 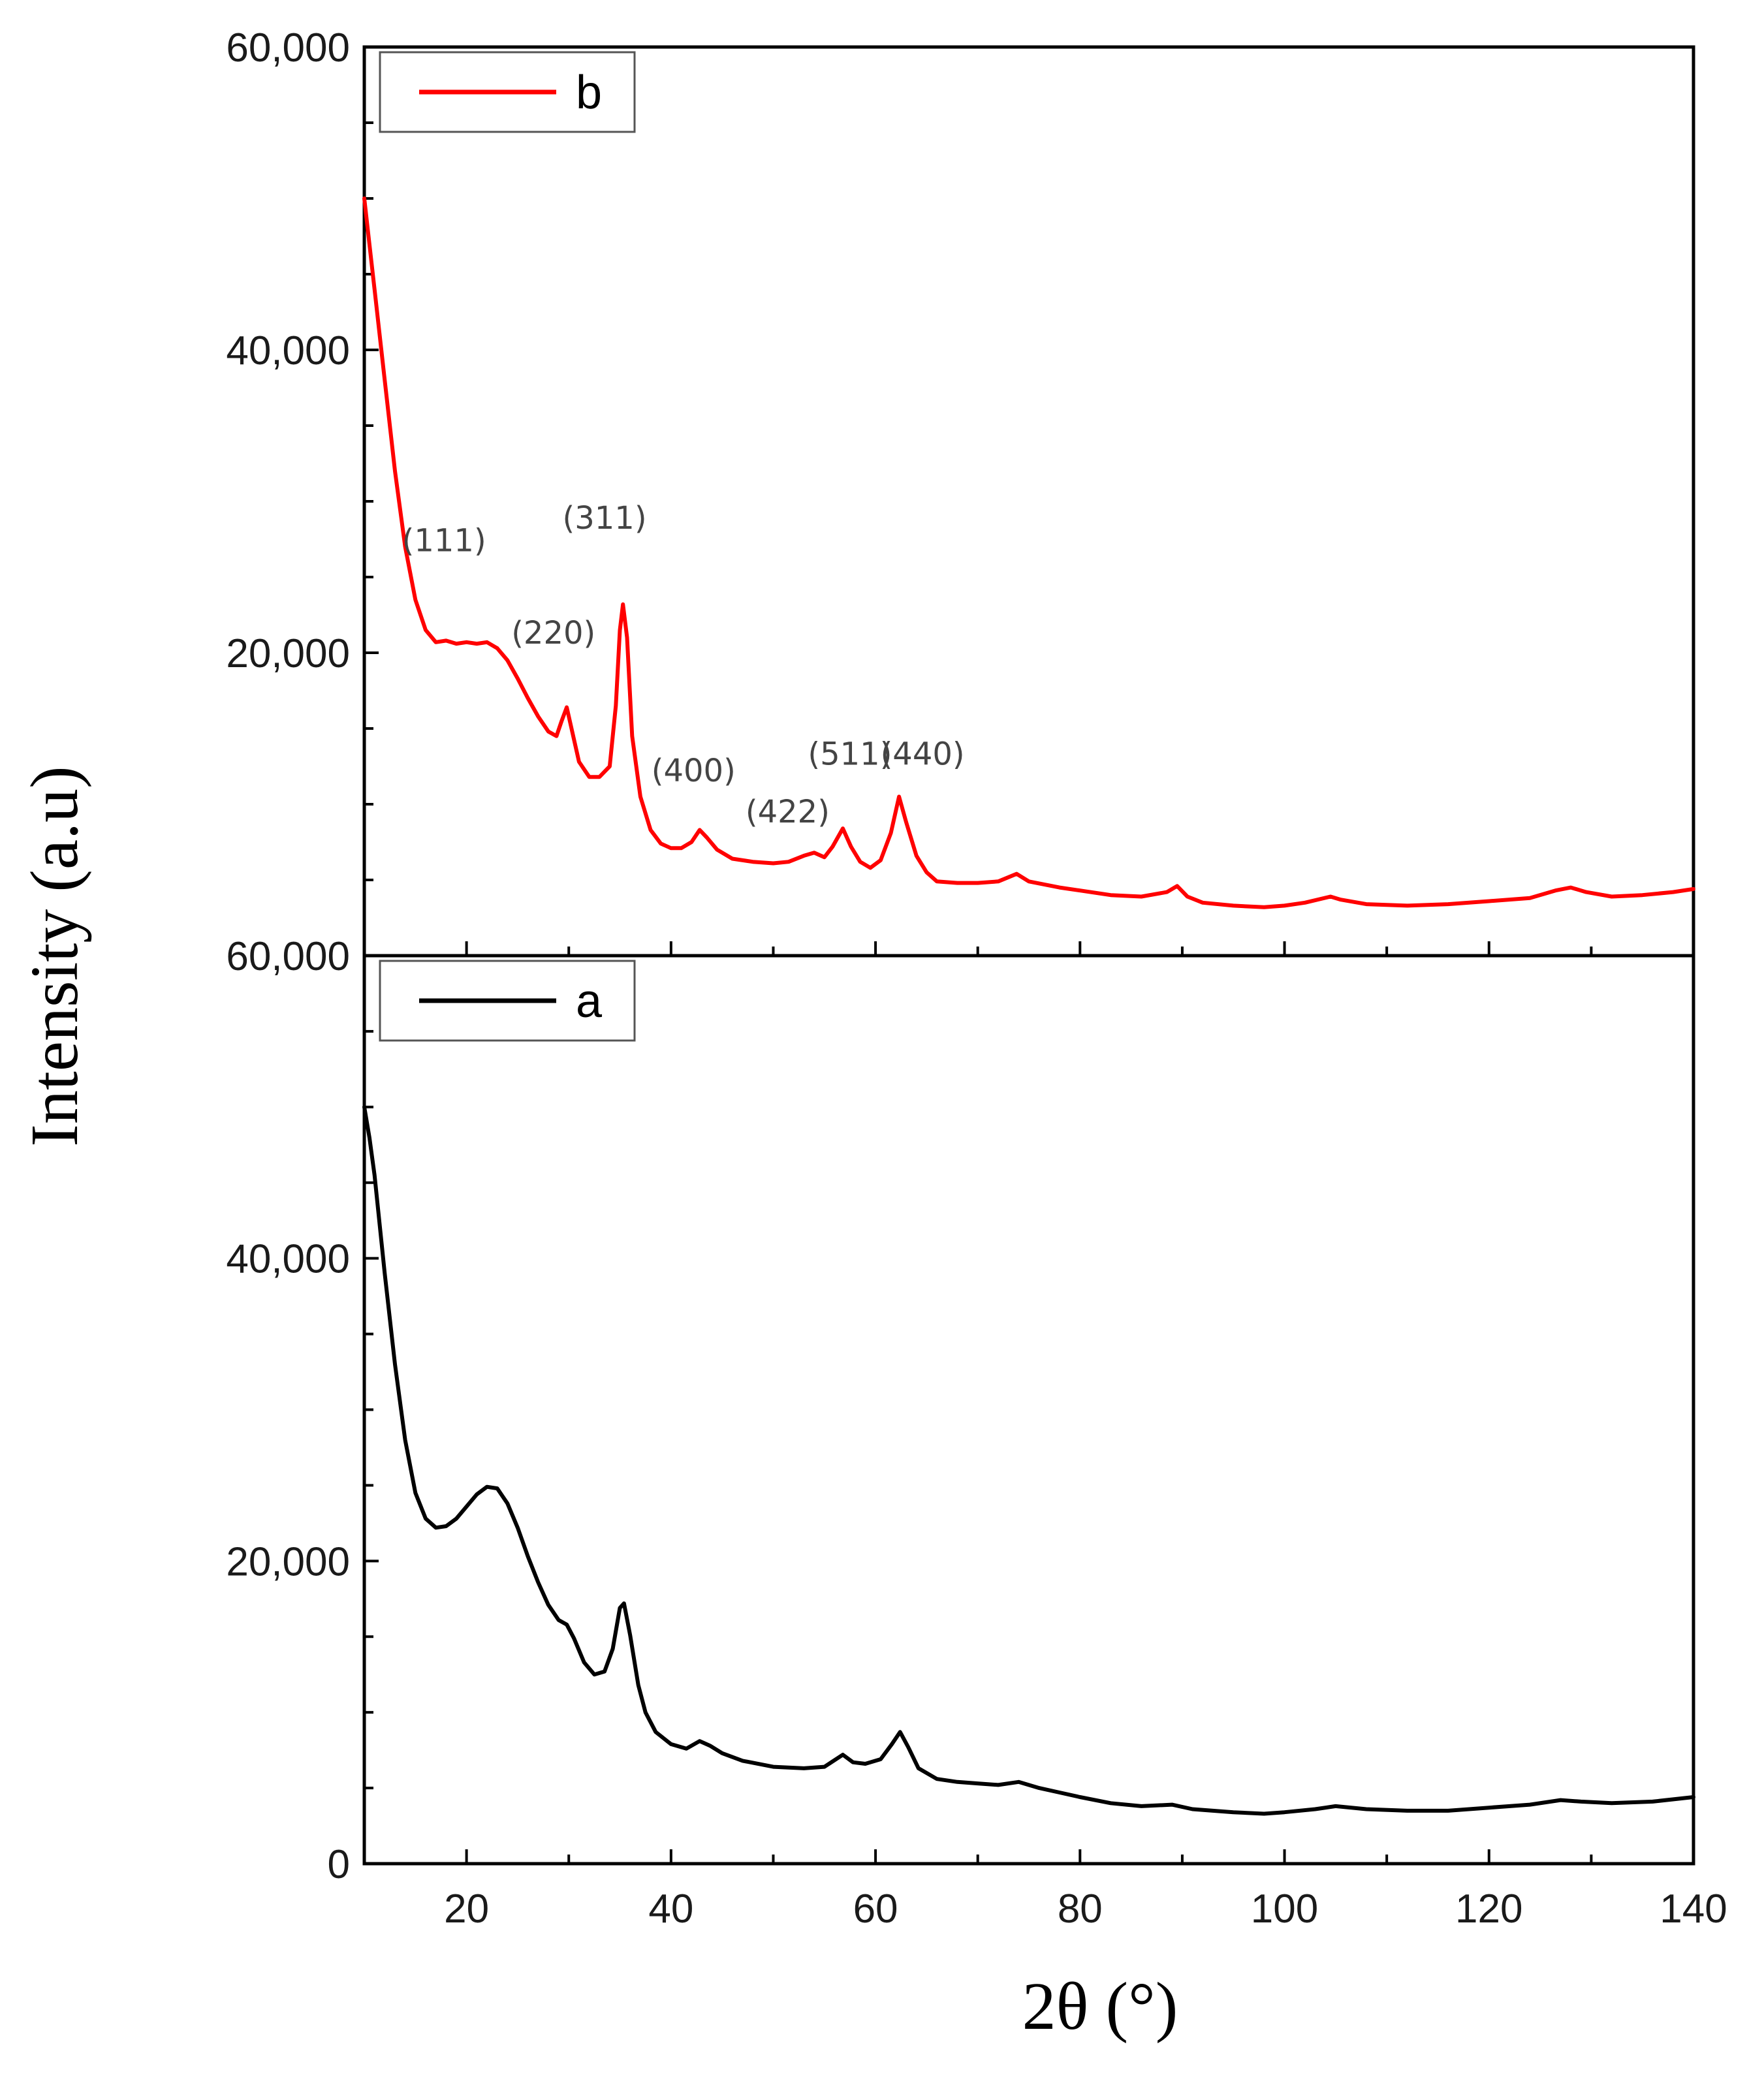 What do you see at coordinates (1100, 2006) in the screenshot?
I see `x-axis-title: 2θ (°)` at bounding box center [1100, 2006].